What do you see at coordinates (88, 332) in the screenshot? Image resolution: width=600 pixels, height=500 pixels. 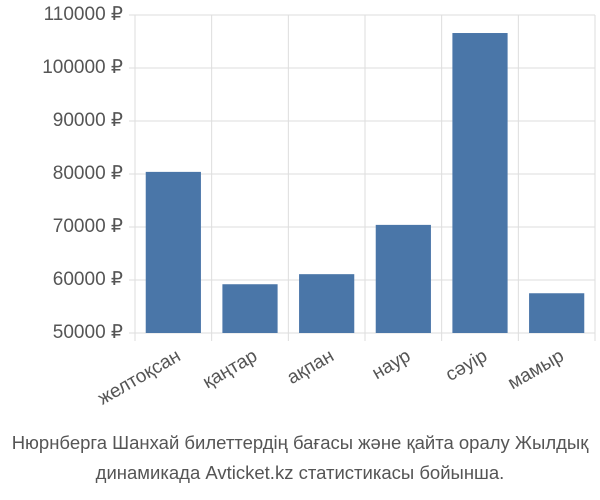 I see `y-tick-label: 50000 ₽` at bounding box center [88, 332].